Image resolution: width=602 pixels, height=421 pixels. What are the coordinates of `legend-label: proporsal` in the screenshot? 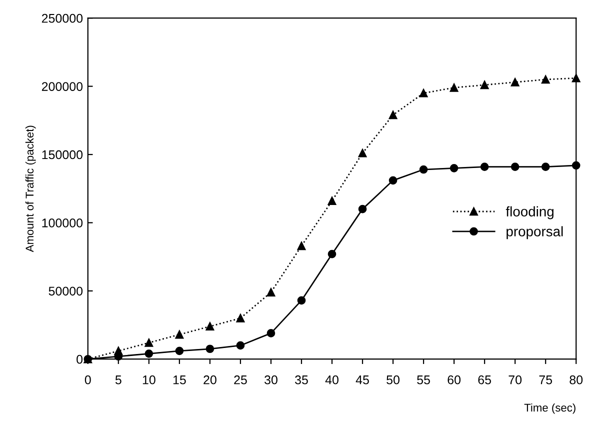 It's located at (534, 233).